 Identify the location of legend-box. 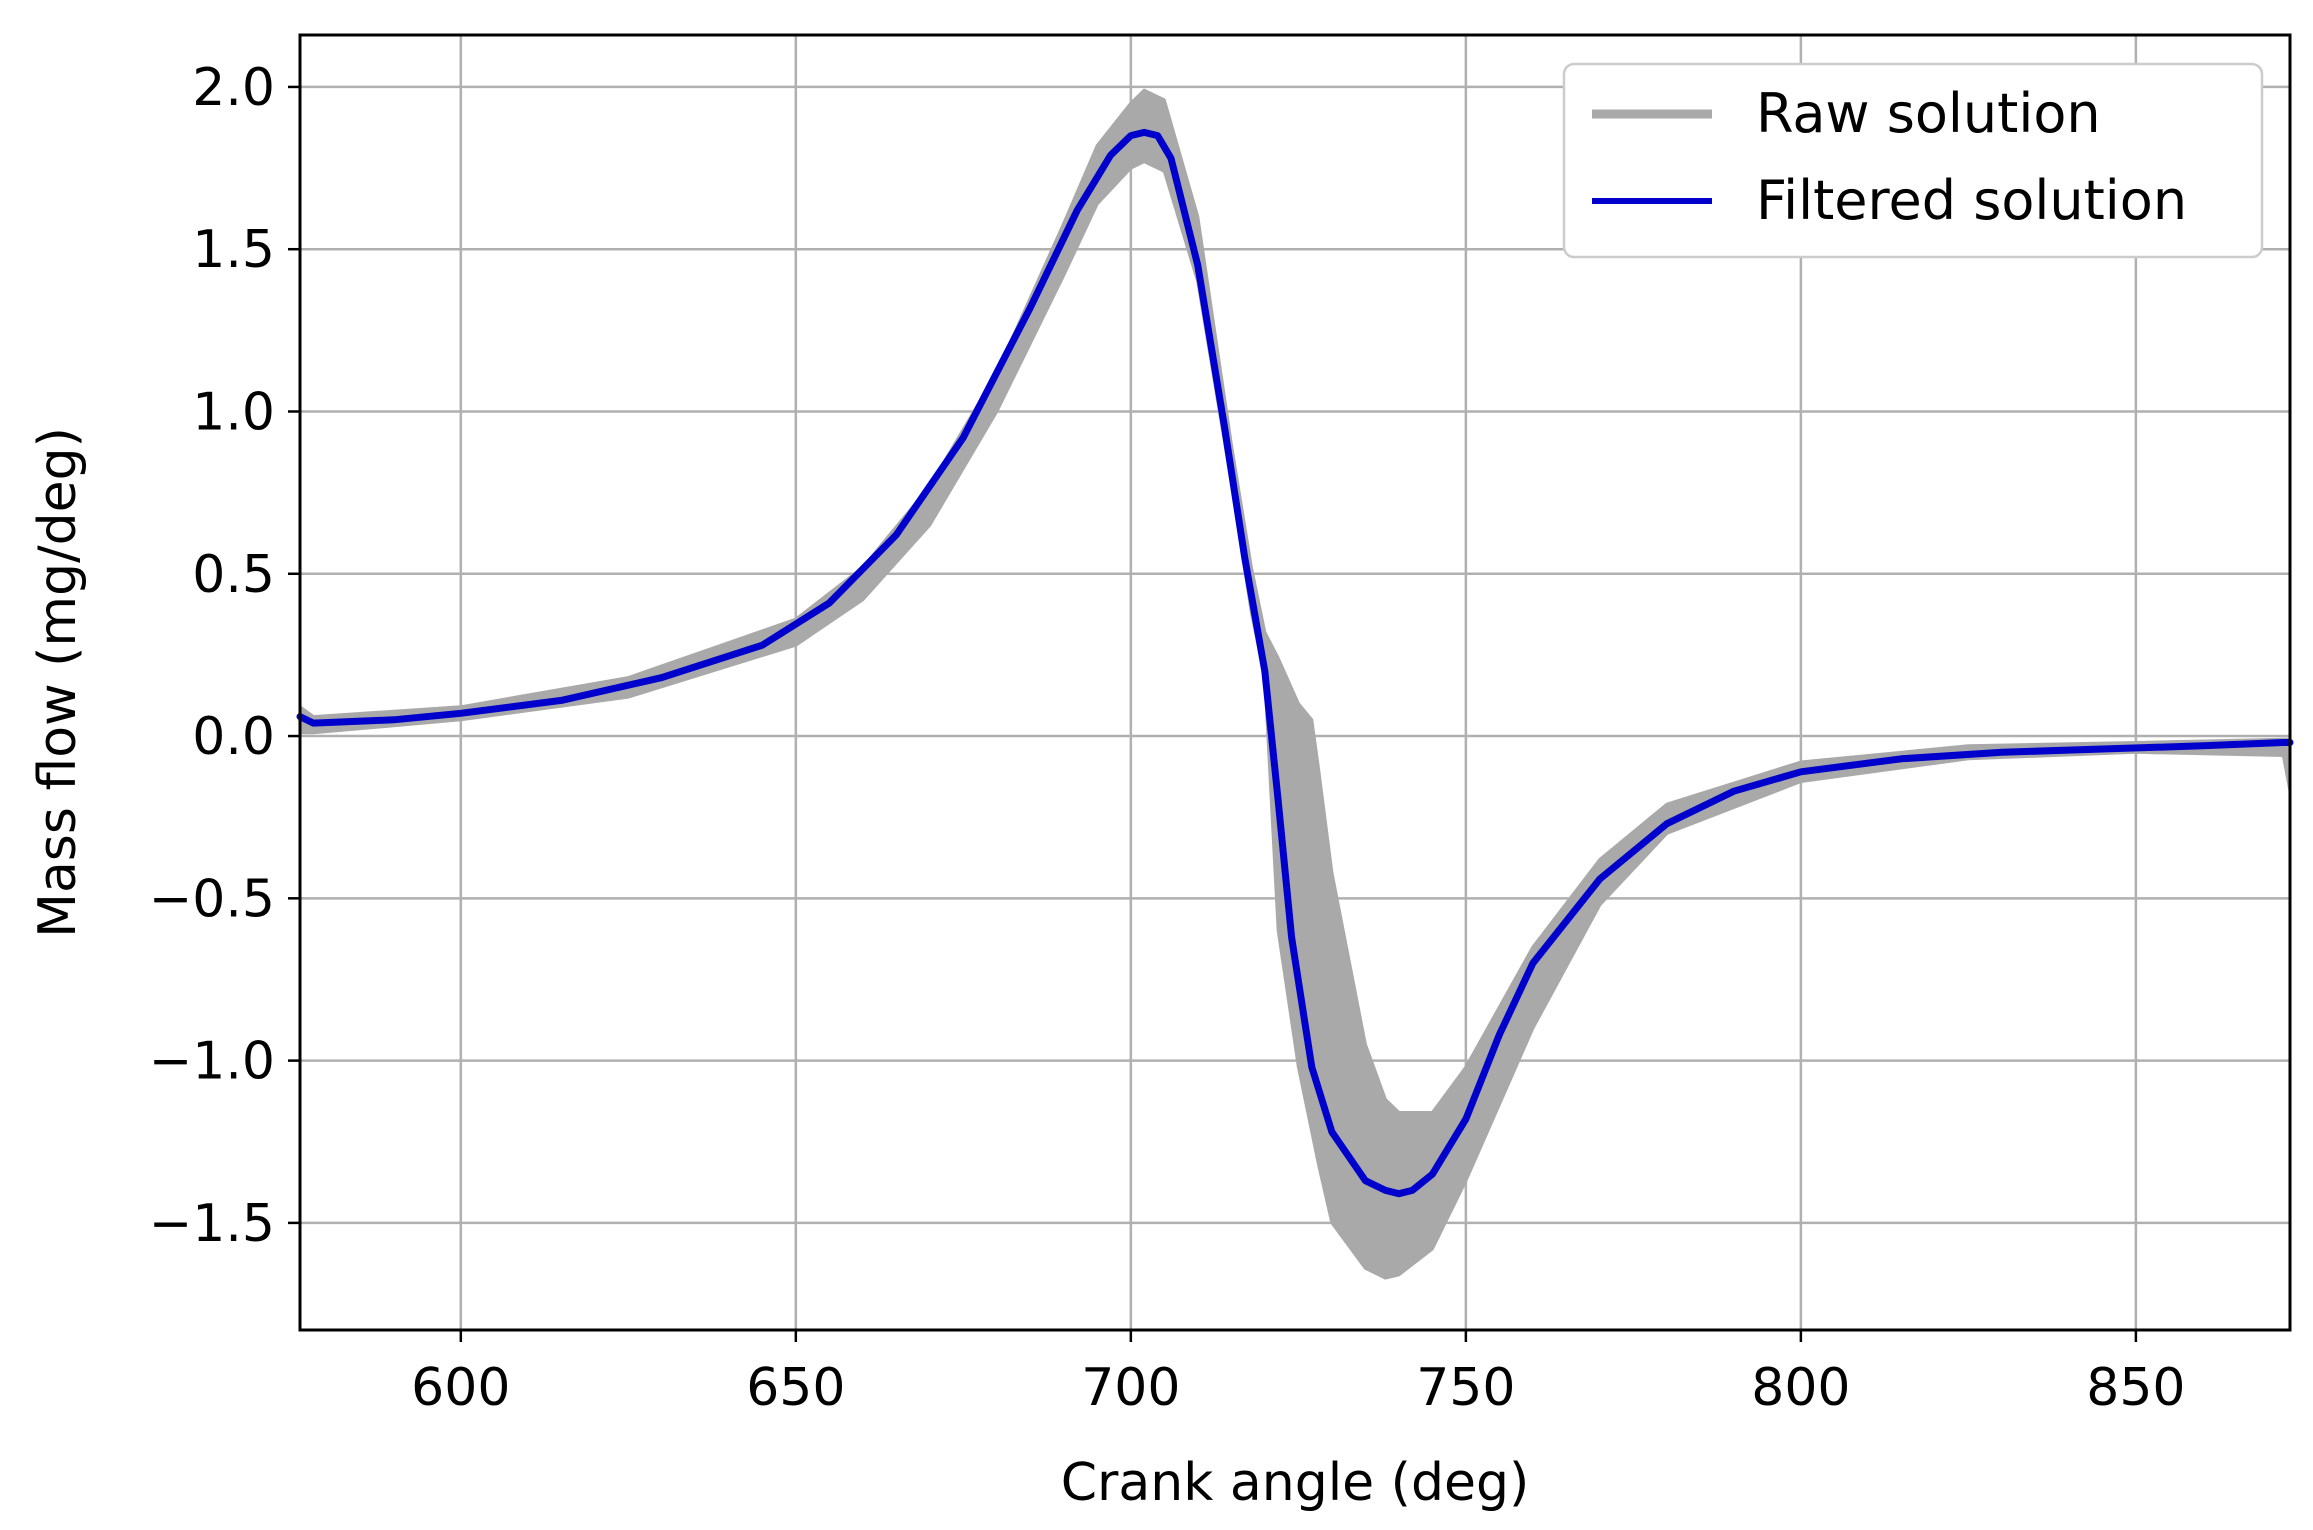
(1913, 160).